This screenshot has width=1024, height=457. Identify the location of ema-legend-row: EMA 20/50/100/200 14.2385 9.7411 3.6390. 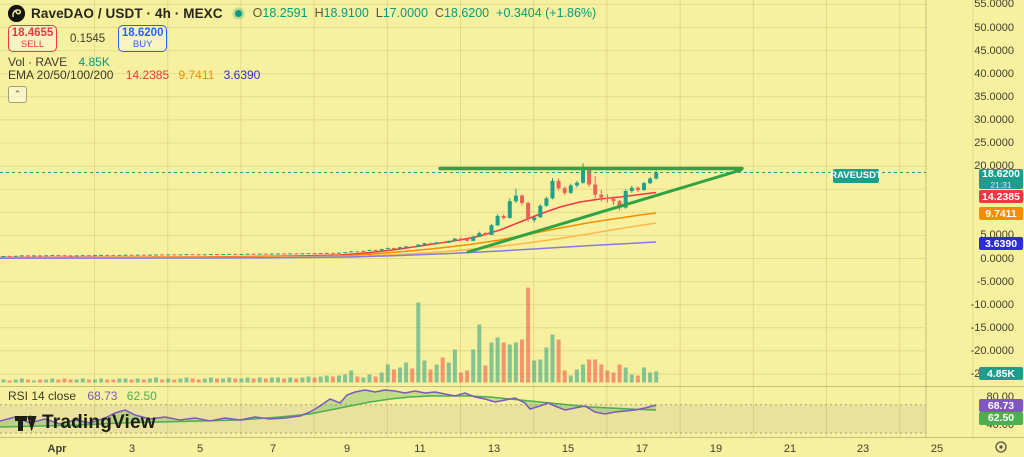
(134, 75).